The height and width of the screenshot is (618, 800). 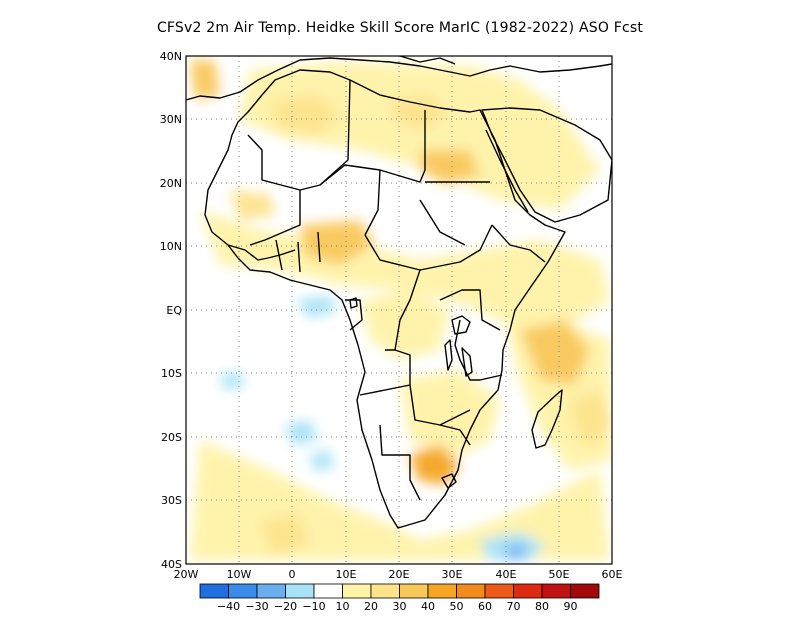 What do you see at coordinates (612, 574) in the screenshot?
I see `lon-label: 60E` at bounding box center [612, 574].